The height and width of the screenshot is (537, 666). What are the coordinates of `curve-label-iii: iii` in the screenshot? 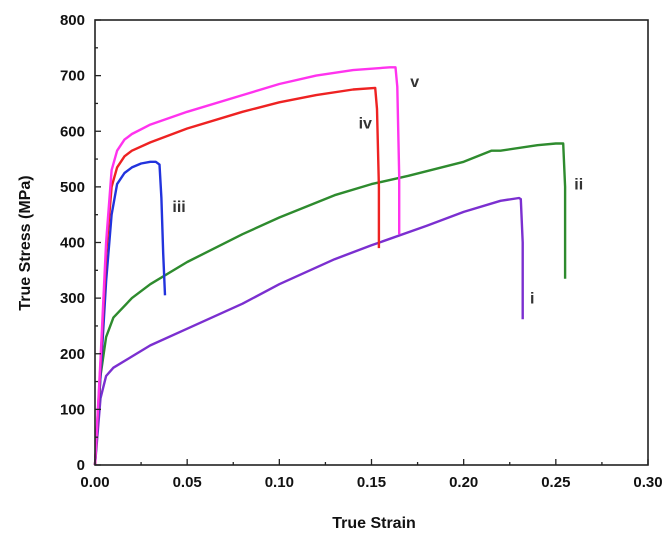 It's located at (178, 207).